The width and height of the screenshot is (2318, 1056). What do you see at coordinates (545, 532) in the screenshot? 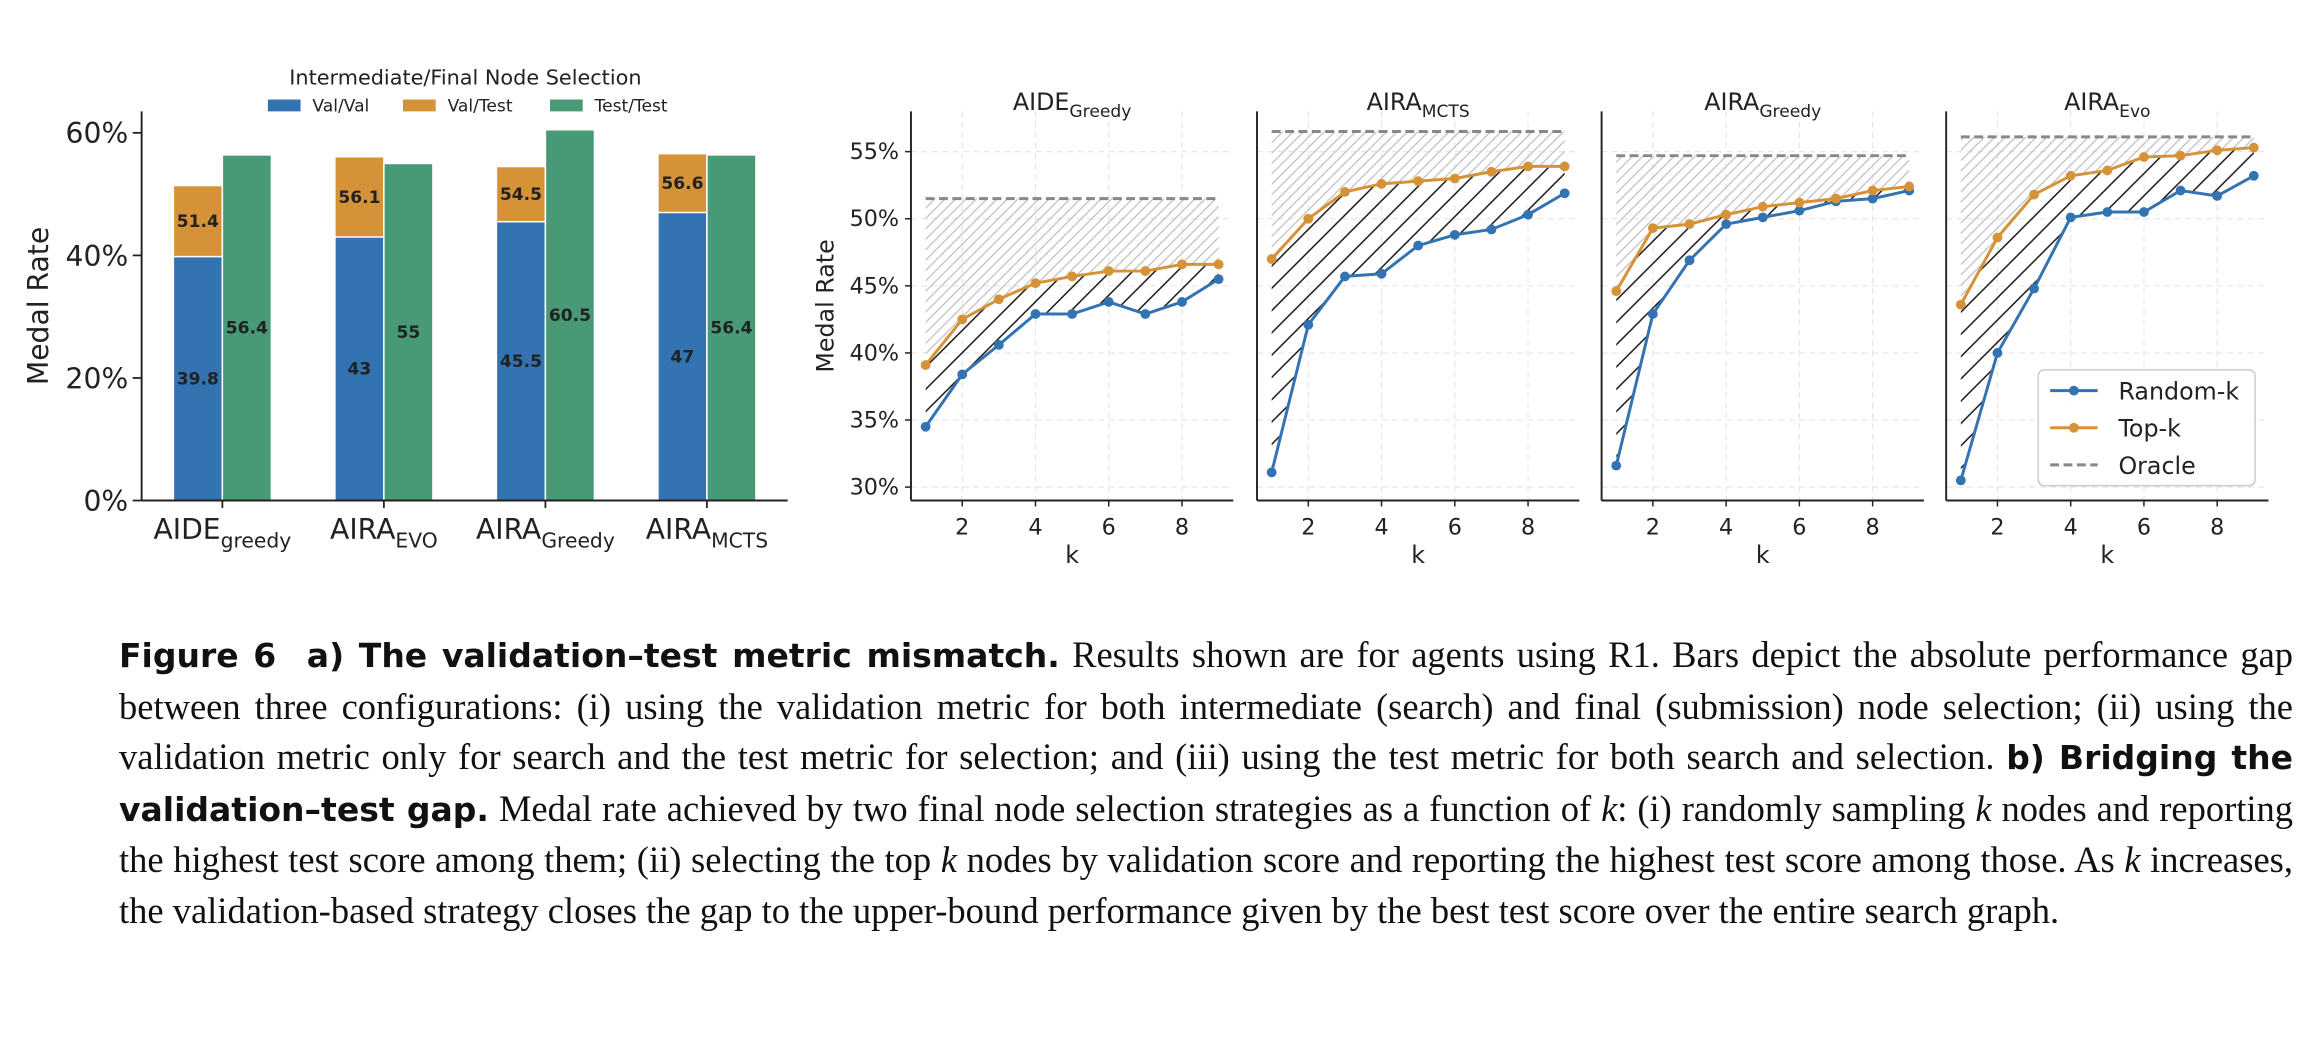
I see `x-tick-label: AIRAGreedy` at bounding box center [545, 532].